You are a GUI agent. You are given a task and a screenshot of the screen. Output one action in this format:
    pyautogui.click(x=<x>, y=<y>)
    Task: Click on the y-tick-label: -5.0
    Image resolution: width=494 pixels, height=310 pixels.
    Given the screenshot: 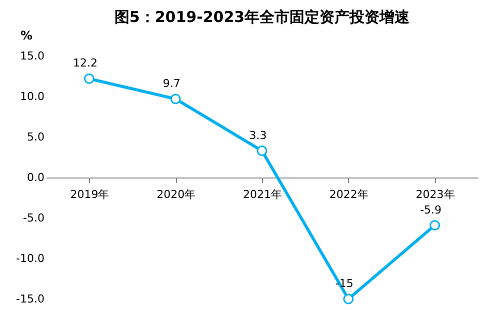 What is the action you would take?
    pyautogui.click(x=33, y=218)
    